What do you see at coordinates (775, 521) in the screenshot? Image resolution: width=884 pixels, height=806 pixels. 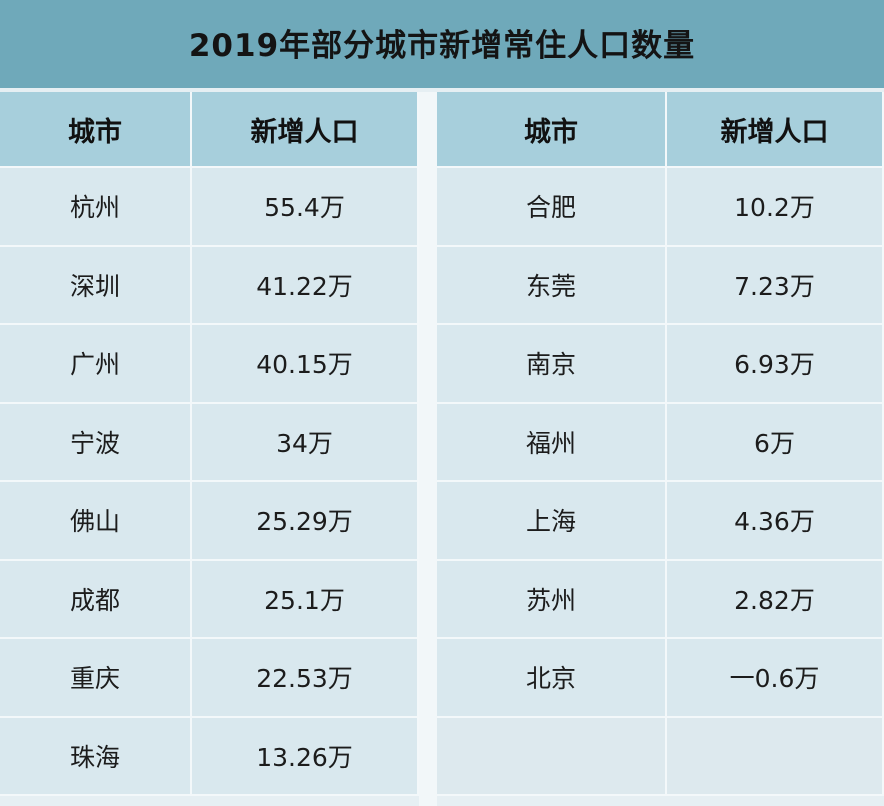 I see `value-cell: 4.36万` at bounding box center [775, 521].